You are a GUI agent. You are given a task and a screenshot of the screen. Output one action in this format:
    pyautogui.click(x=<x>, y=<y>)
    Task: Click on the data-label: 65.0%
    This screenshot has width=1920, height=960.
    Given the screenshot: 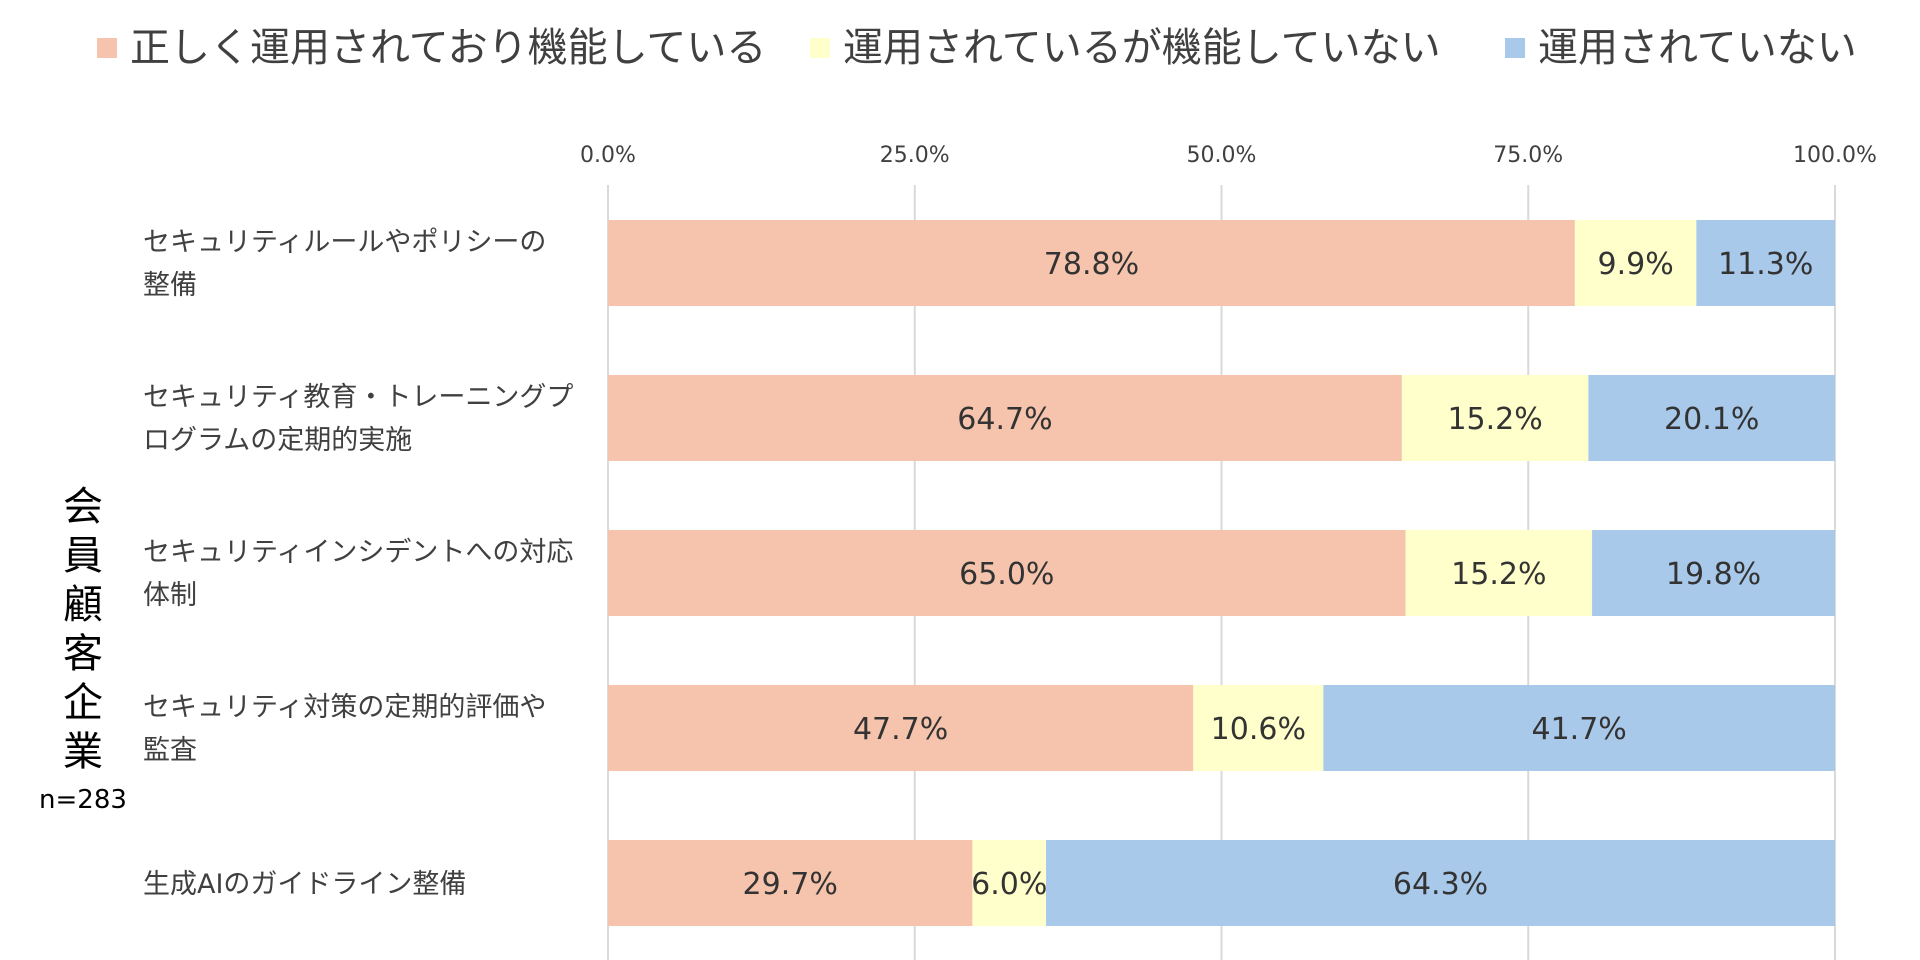 What is the action you would take?
    pyautogui.click(x=1006, y=574)
    